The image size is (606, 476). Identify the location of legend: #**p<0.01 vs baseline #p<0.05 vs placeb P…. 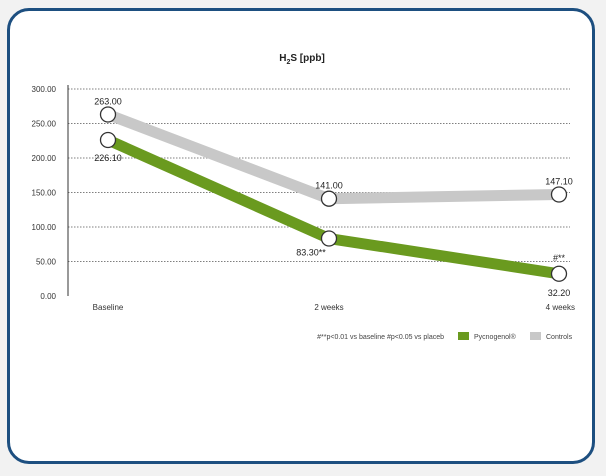
(445, 336).